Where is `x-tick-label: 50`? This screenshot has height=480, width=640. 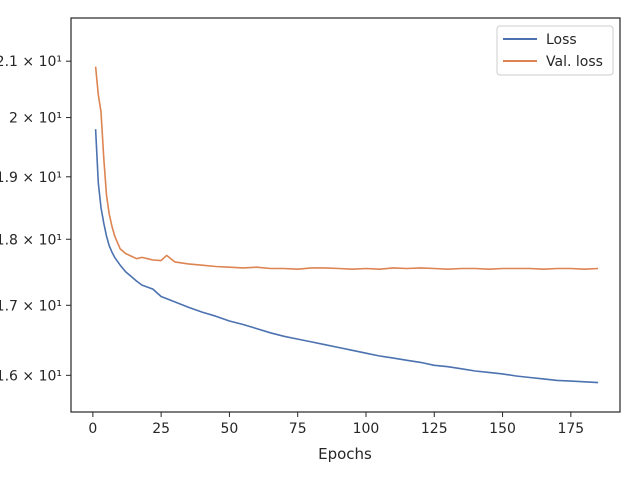
x-tick-label: 50 is located at coordinates (230, 429).